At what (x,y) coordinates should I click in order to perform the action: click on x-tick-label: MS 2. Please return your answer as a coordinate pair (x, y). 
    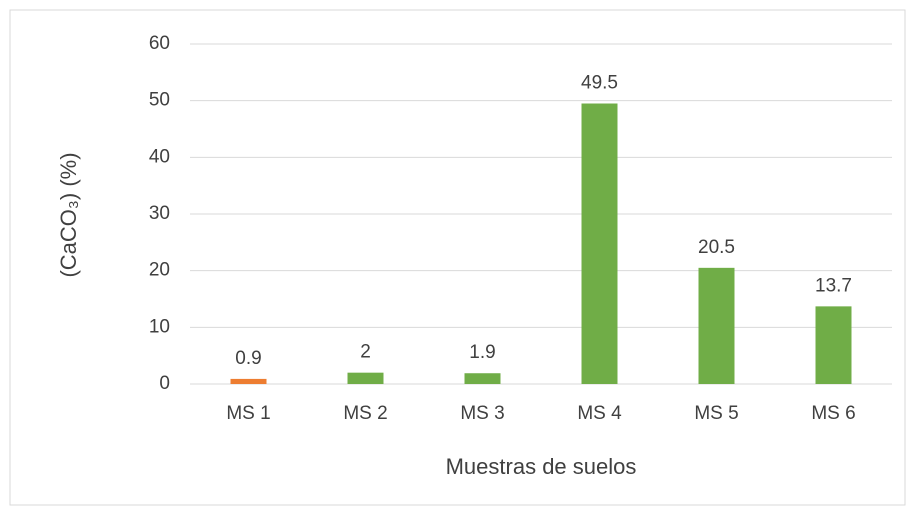
    Looking at the image, I should click on (365, 413).